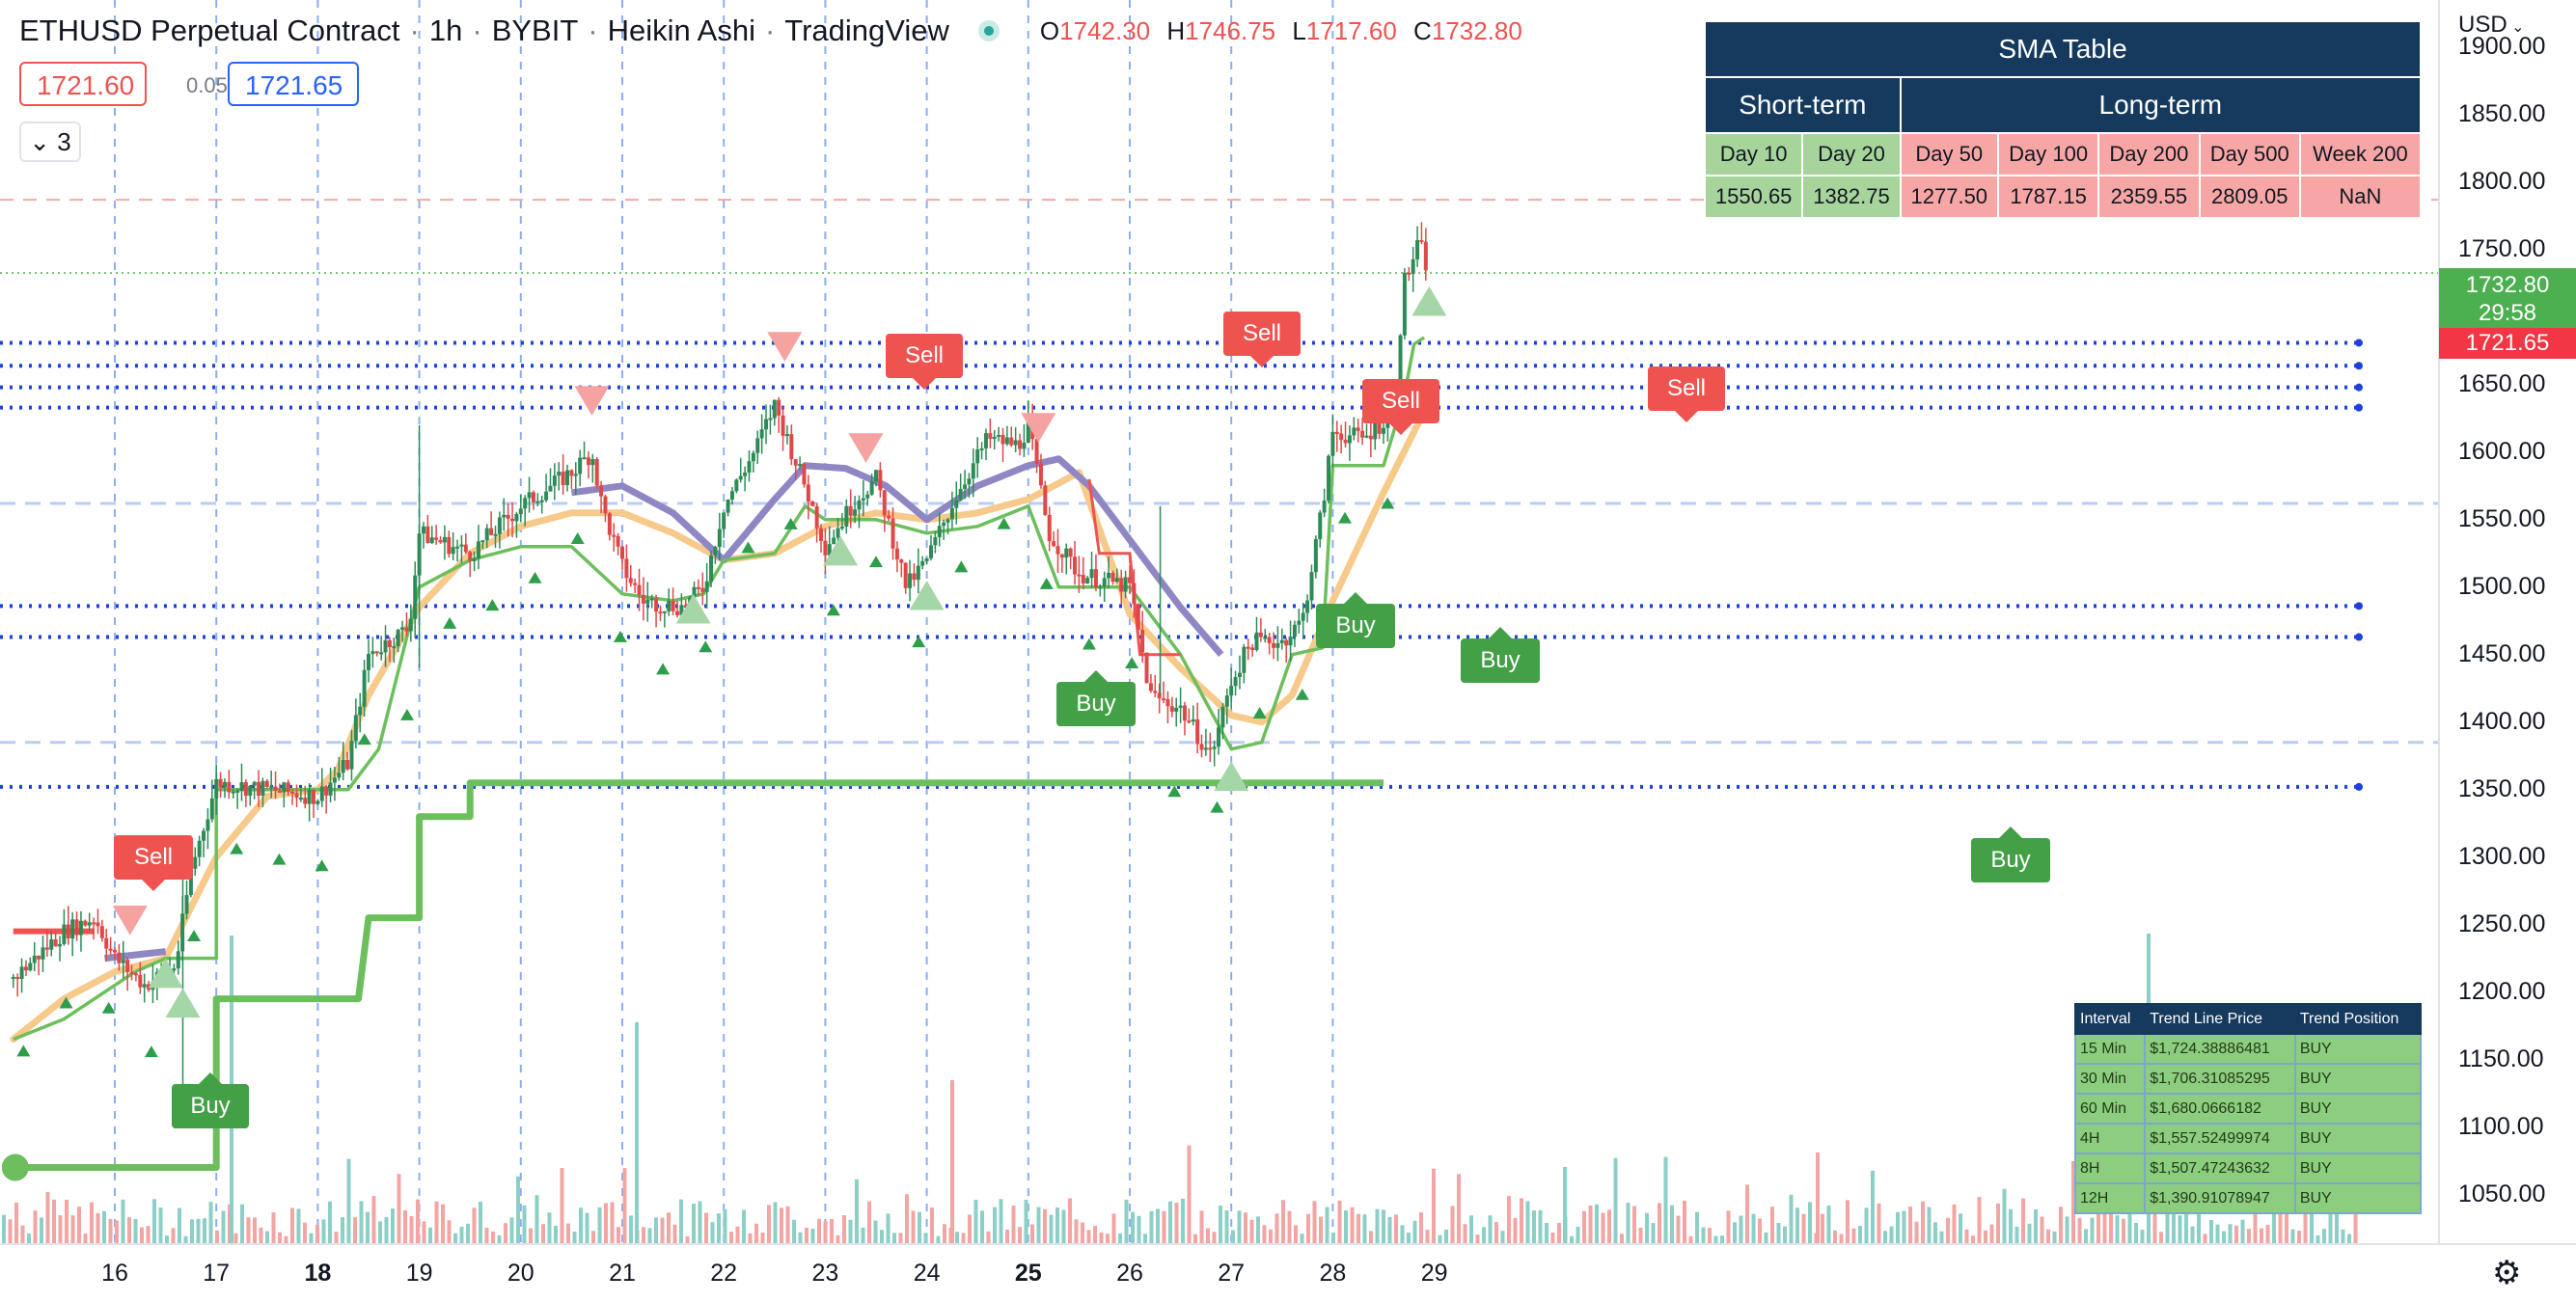 The width and height of the screenshot is (2576, 1302). Describe the element at coordinates (681, 31) in the screenshot. I see `chart-style-label: Heikin Ashi` at that location.